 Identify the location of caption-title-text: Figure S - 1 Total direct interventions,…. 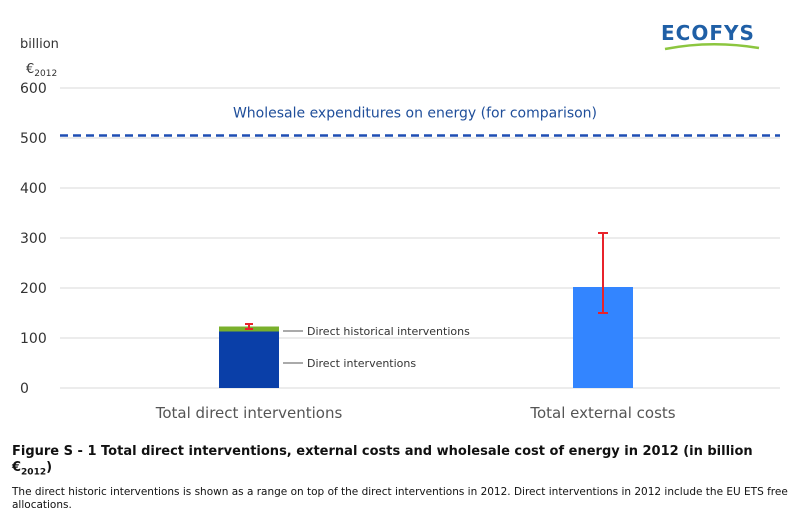
(382, 459).